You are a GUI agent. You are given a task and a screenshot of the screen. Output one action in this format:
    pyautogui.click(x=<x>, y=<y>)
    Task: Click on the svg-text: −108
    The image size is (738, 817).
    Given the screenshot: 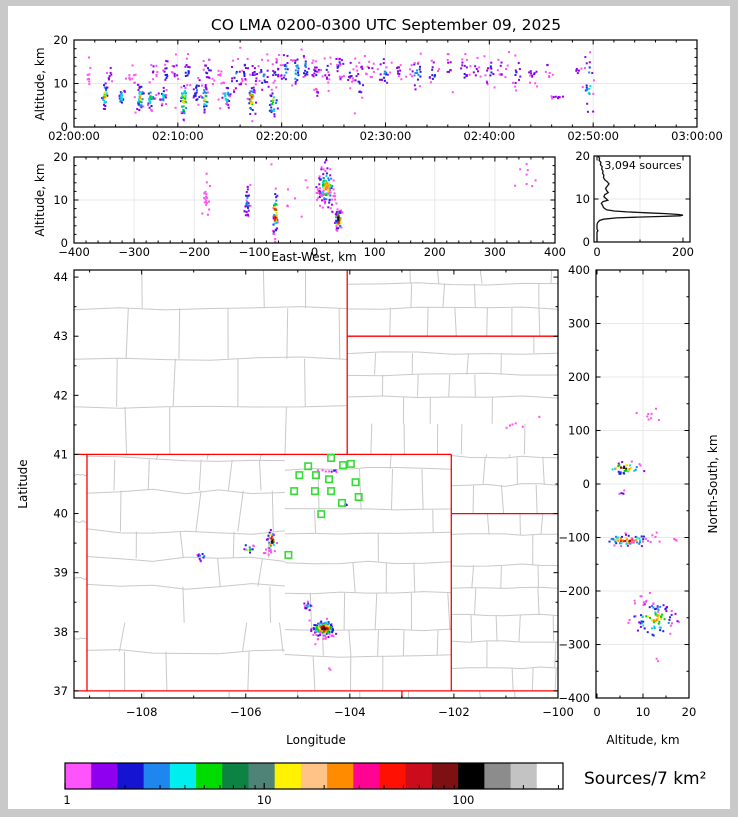 What is the action you would take?
    pyautogui.click(x=142, y=712)
    